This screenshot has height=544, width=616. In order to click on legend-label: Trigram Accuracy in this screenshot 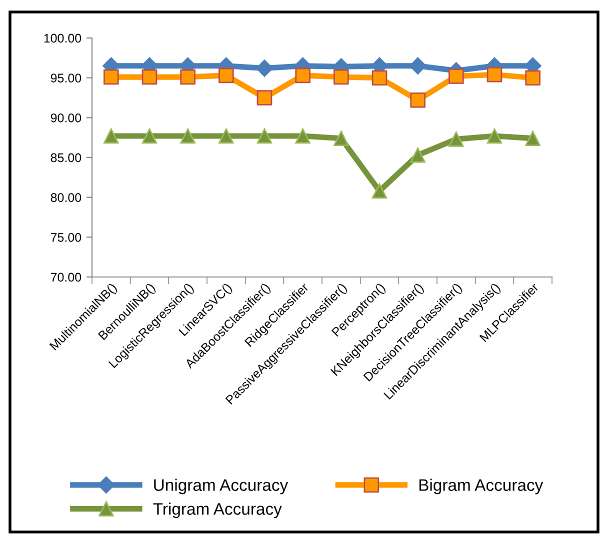, I will do `click(217, 510)`.